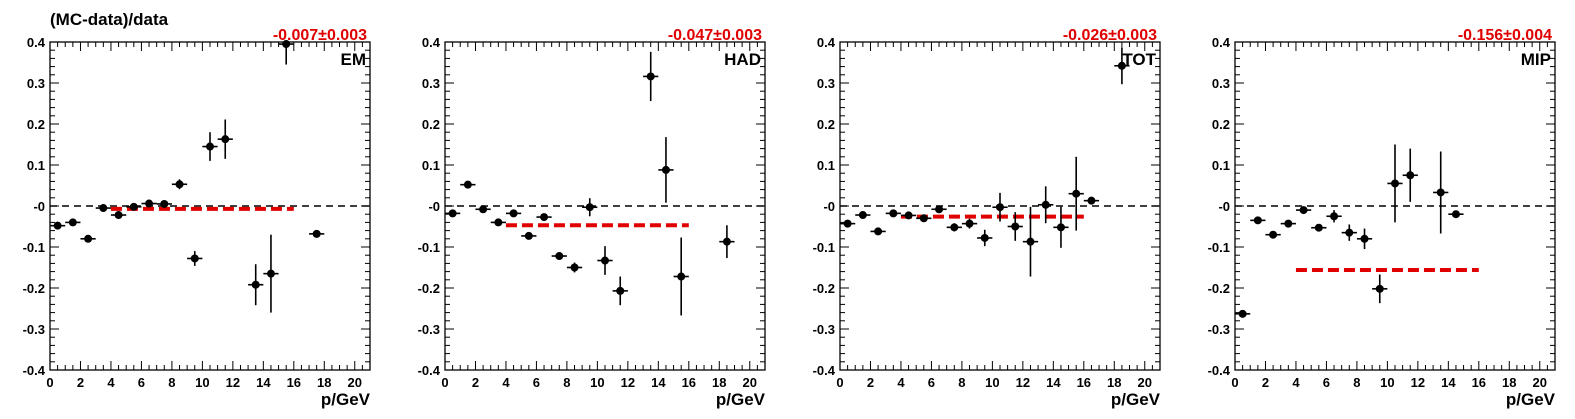 The width and height of the screenshot is (1575, 419). I want to click on x-tick-label: 12, so click(1023, 382).